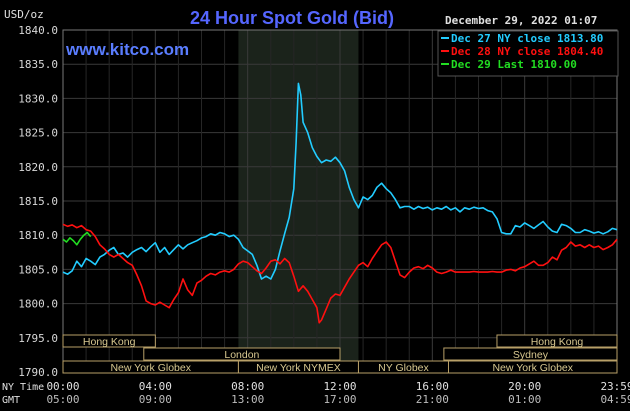 Image resolution: width=630 pixels, height=411 pixels. Describe the element at coordinates (247, 386) in the screenshot. I see `x-tick-label-ny: 08:00` at that location.